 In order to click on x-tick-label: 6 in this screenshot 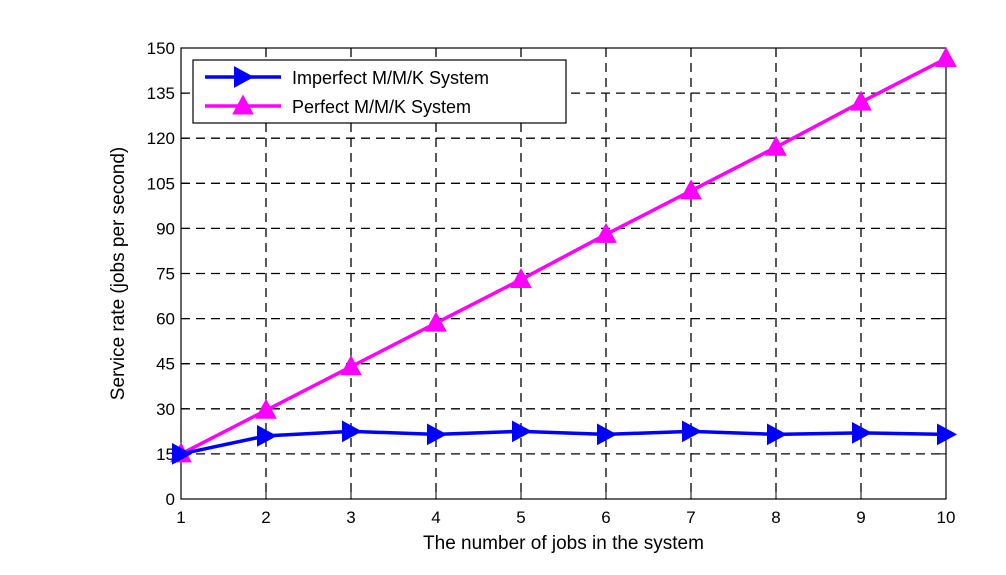, I will do `click(605, 517)`.